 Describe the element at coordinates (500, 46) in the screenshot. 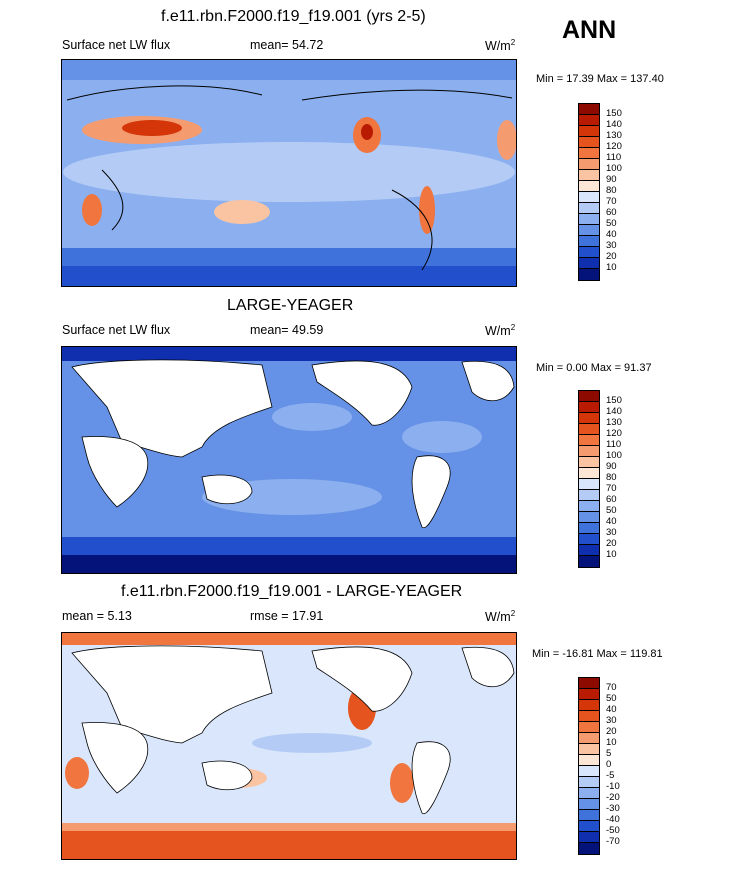

I see `panel1-units: W/m2` at that location.